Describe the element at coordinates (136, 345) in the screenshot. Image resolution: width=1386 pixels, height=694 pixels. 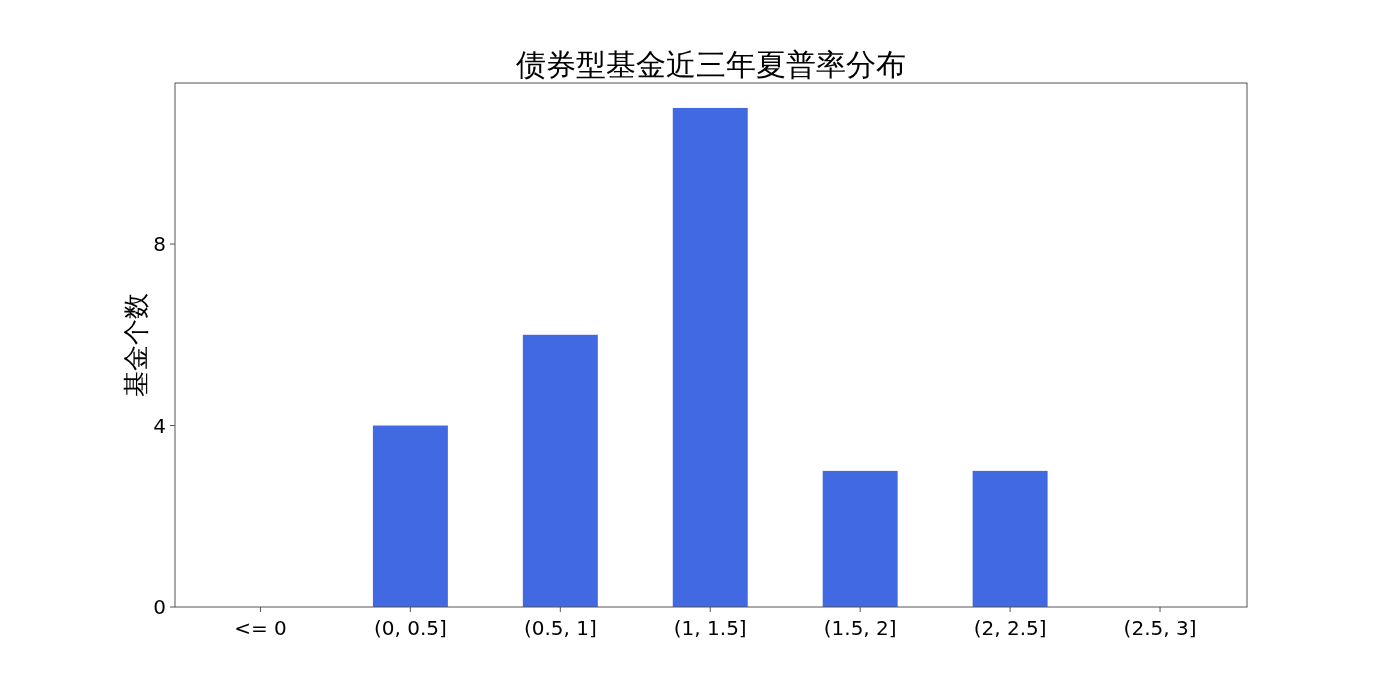
I see `y-axis-title: 基金个数` at that location.